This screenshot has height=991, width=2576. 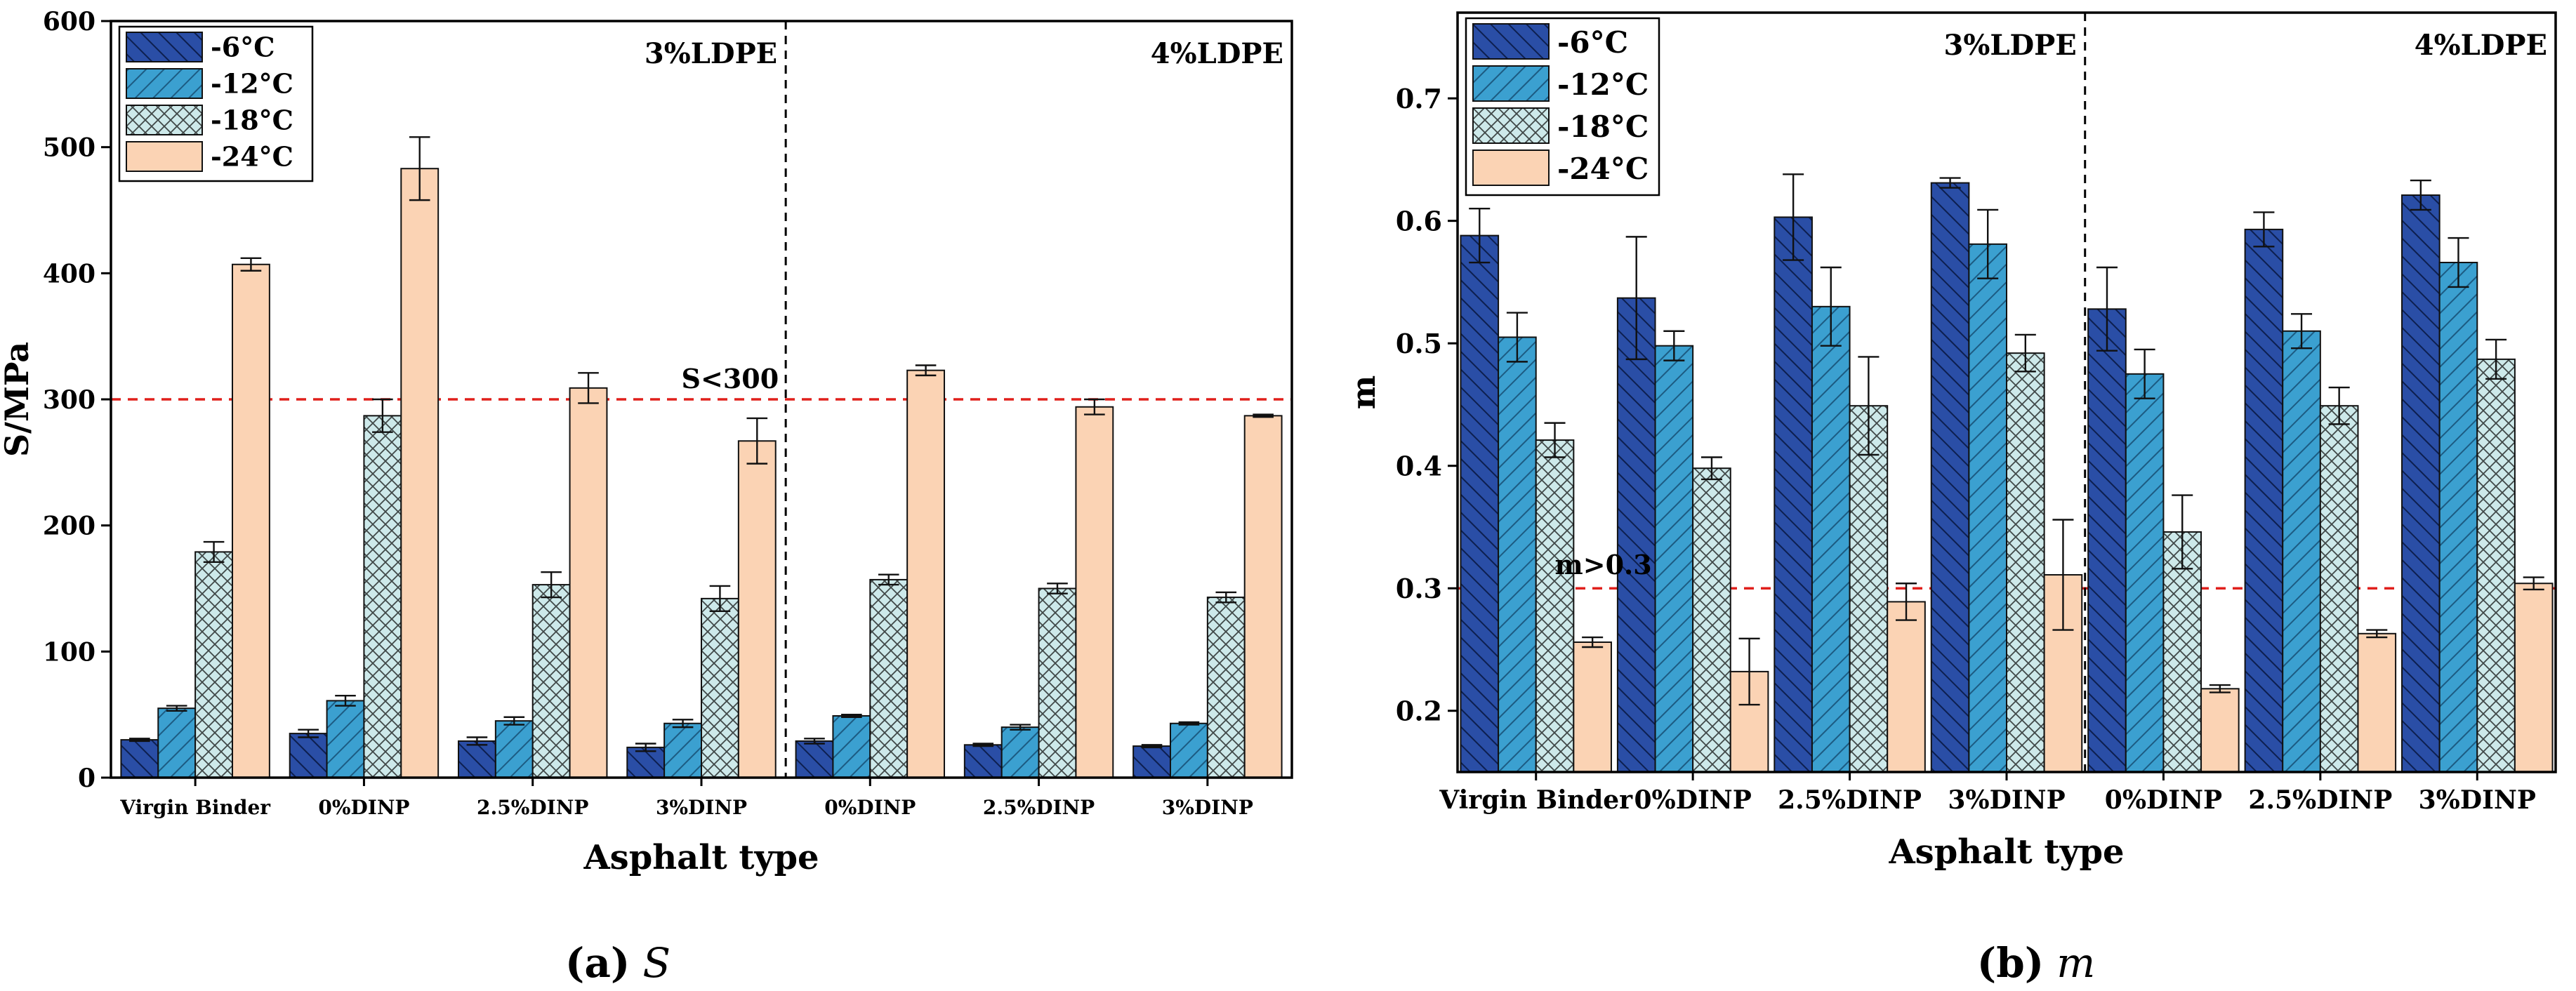 What do you see at coordinates (1419, 99) in the screenshot?
I see `y-tick-label: 0.7` at bounding box center [1419, 99].